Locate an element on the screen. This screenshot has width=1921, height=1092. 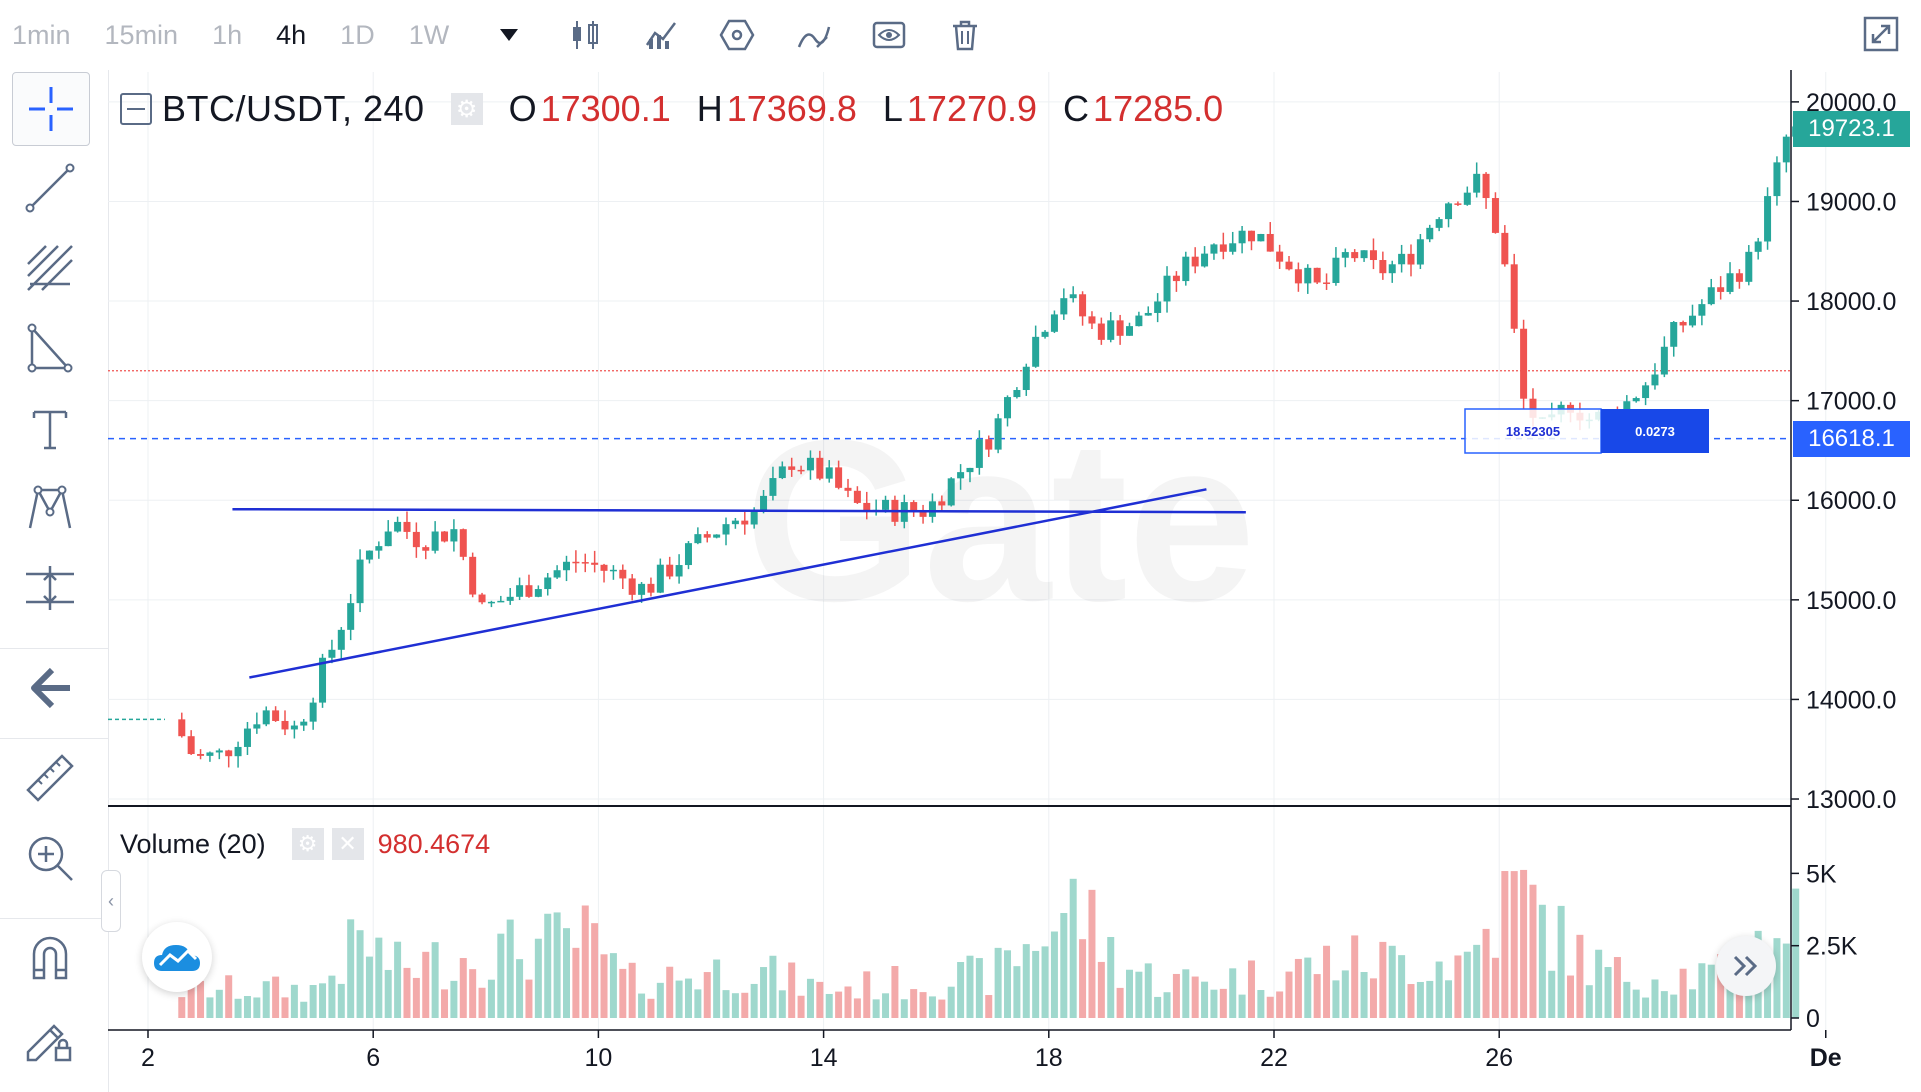
candles-icon is located at coordinates (585, 35).